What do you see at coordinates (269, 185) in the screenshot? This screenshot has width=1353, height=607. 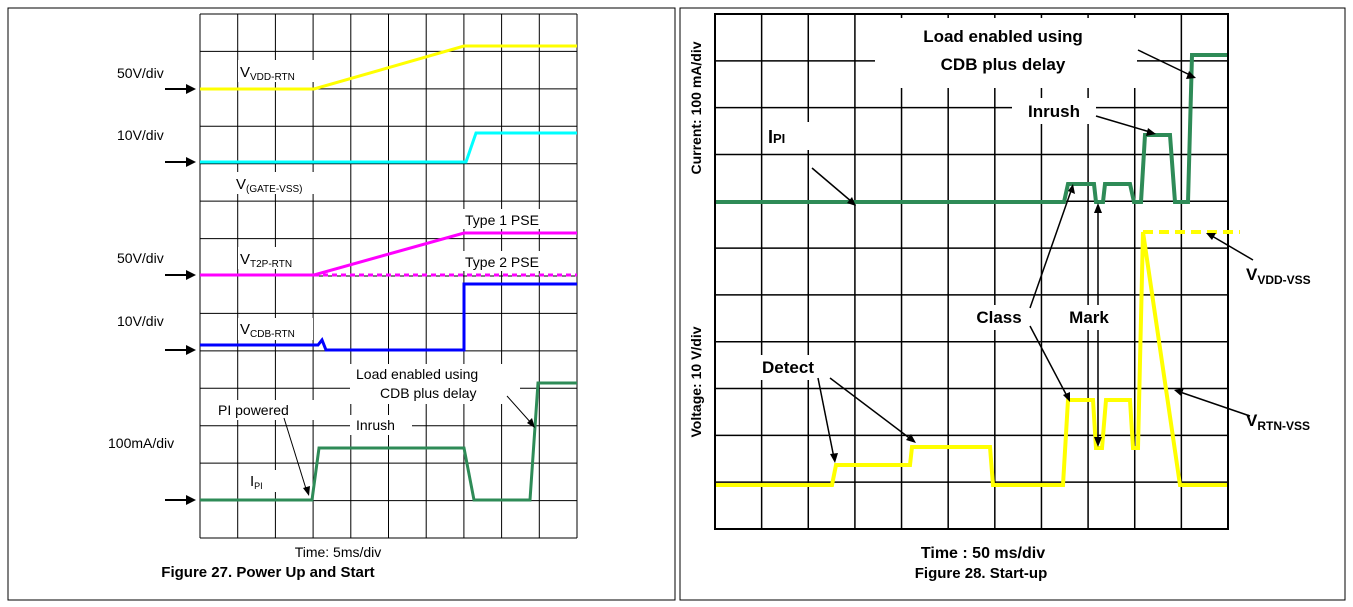 I see `trace-label-gate: V(GATE-VSS)` at bounding box center [269, 185].